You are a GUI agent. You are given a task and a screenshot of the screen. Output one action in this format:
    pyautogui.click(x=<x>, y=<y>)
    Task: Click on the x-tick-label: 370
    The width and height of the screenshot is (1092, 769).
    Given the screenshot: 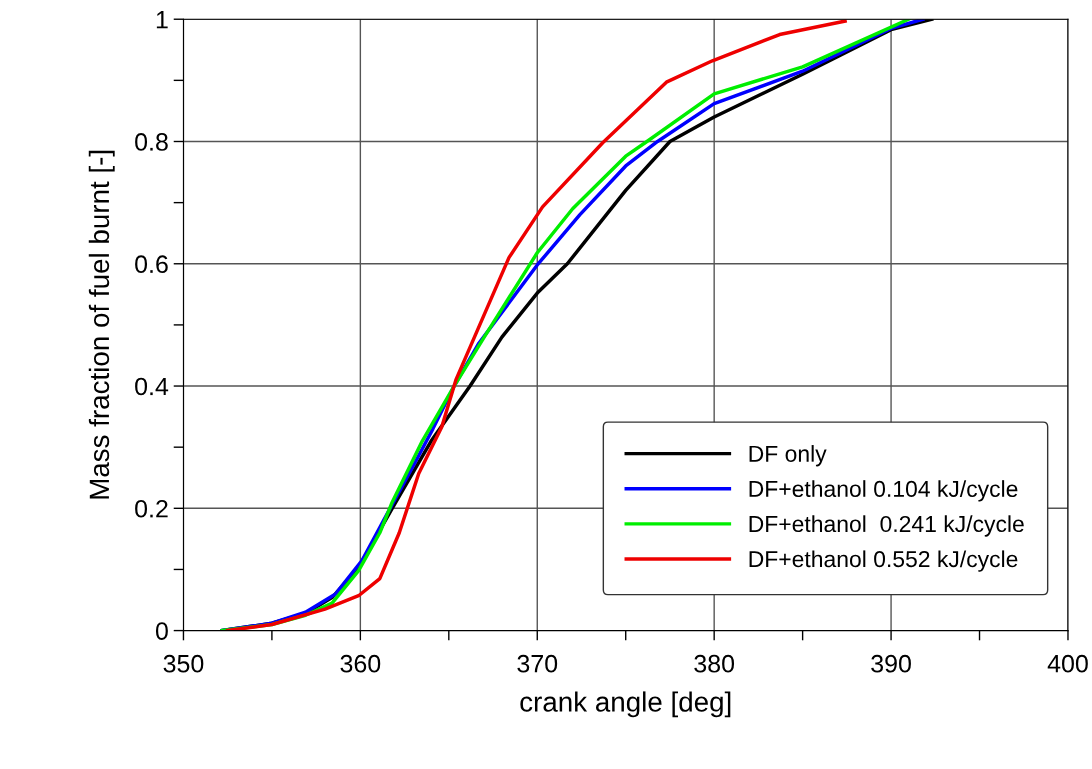 What is the action you would take?
    pyautogui.click(x=537, y=663)
    